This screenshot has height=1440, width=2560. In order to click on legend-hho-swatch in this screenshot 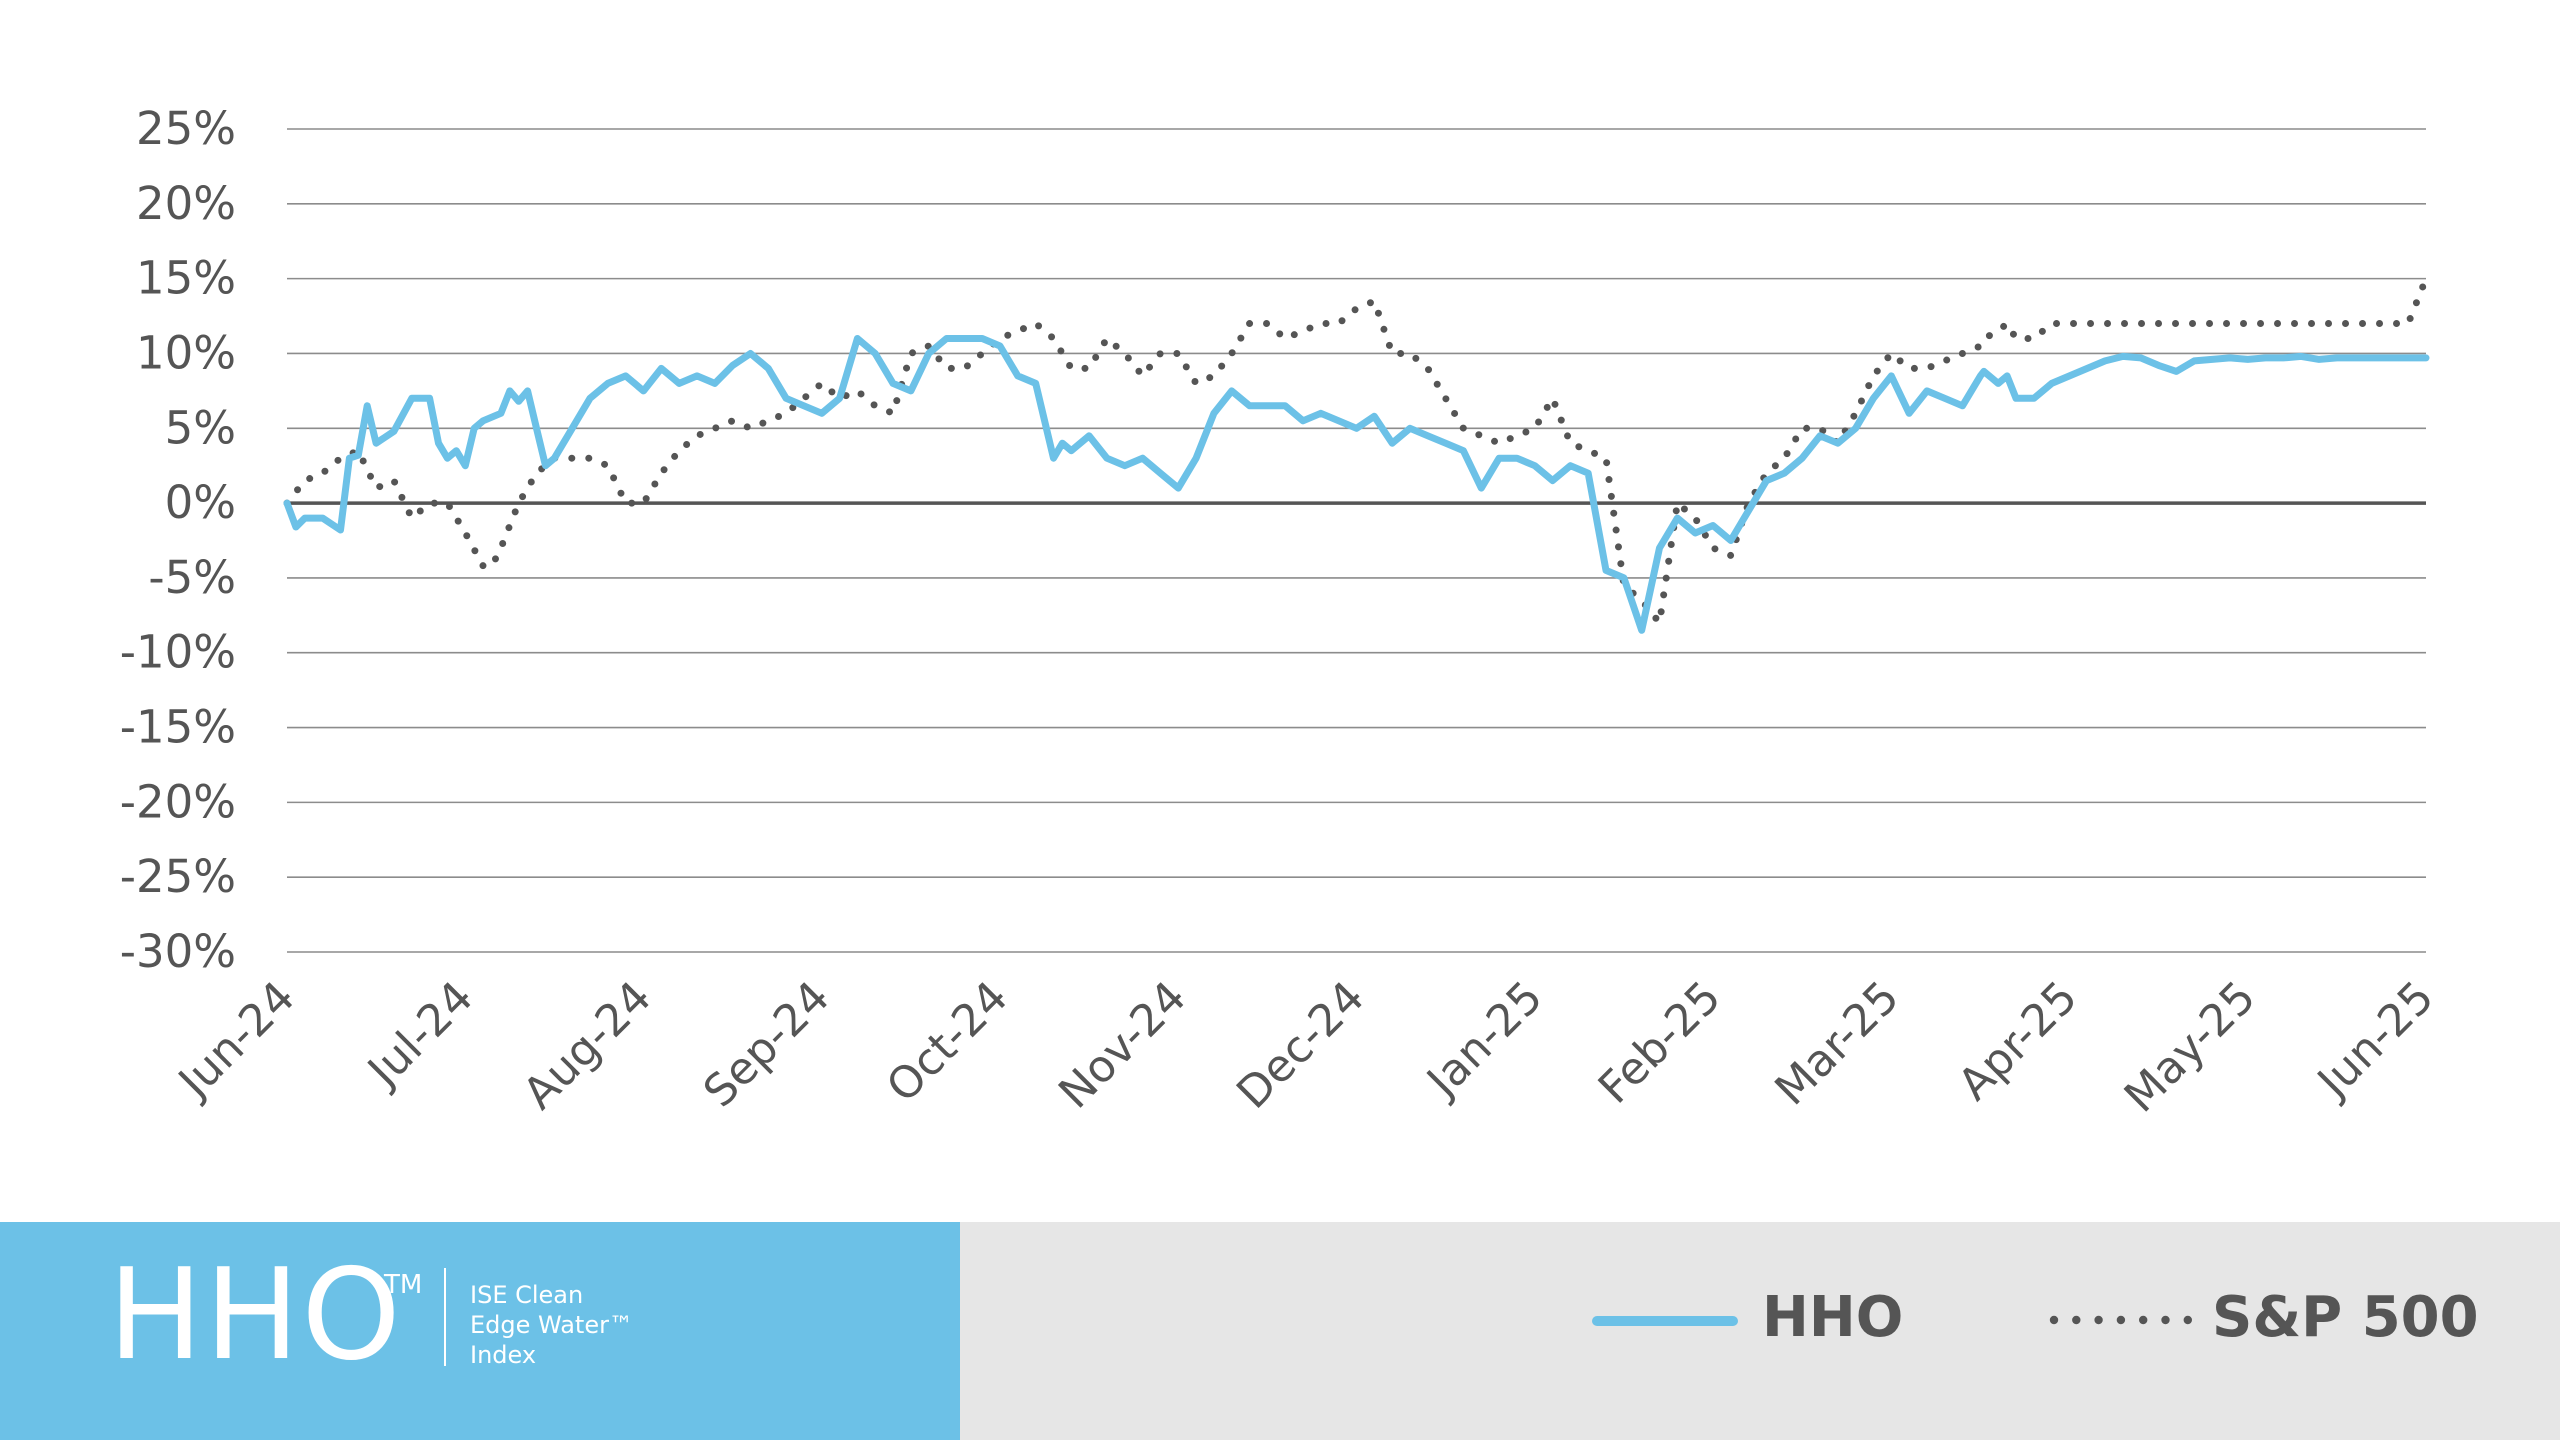, I will do `click(1665, 1321)`.